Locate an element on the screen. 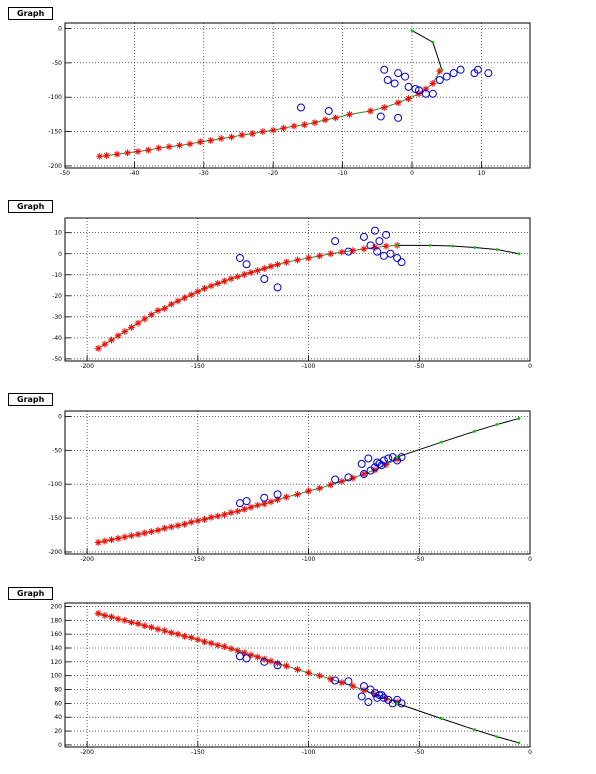  x-tick-label: -50 is located at coordinates (65, 173).